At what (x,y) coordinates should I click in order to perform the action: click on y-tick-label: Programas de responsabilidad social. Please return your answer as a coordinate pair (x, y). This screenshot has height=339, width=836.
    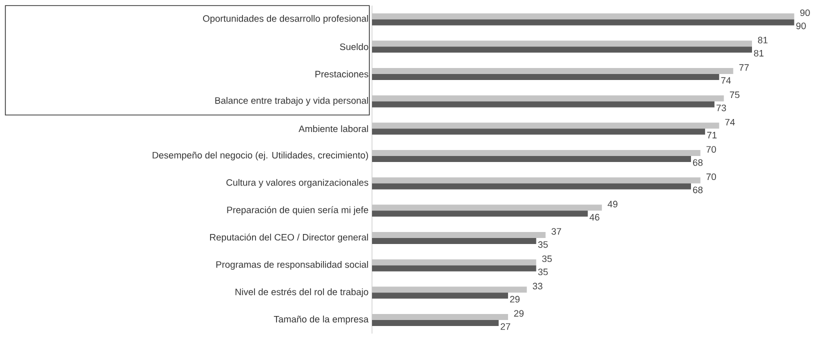
    Looking at the image, I should click on (292, 265).